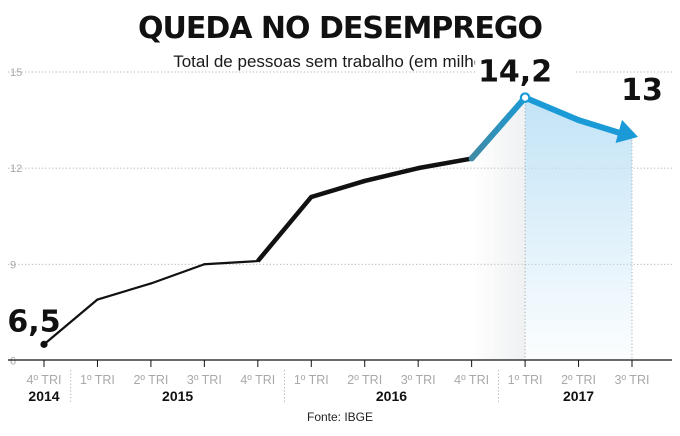  What do you see at coordinates (391, 396) in the screenshot?
I see `year-label-2016: 2016` at bounding box center [391, 396].